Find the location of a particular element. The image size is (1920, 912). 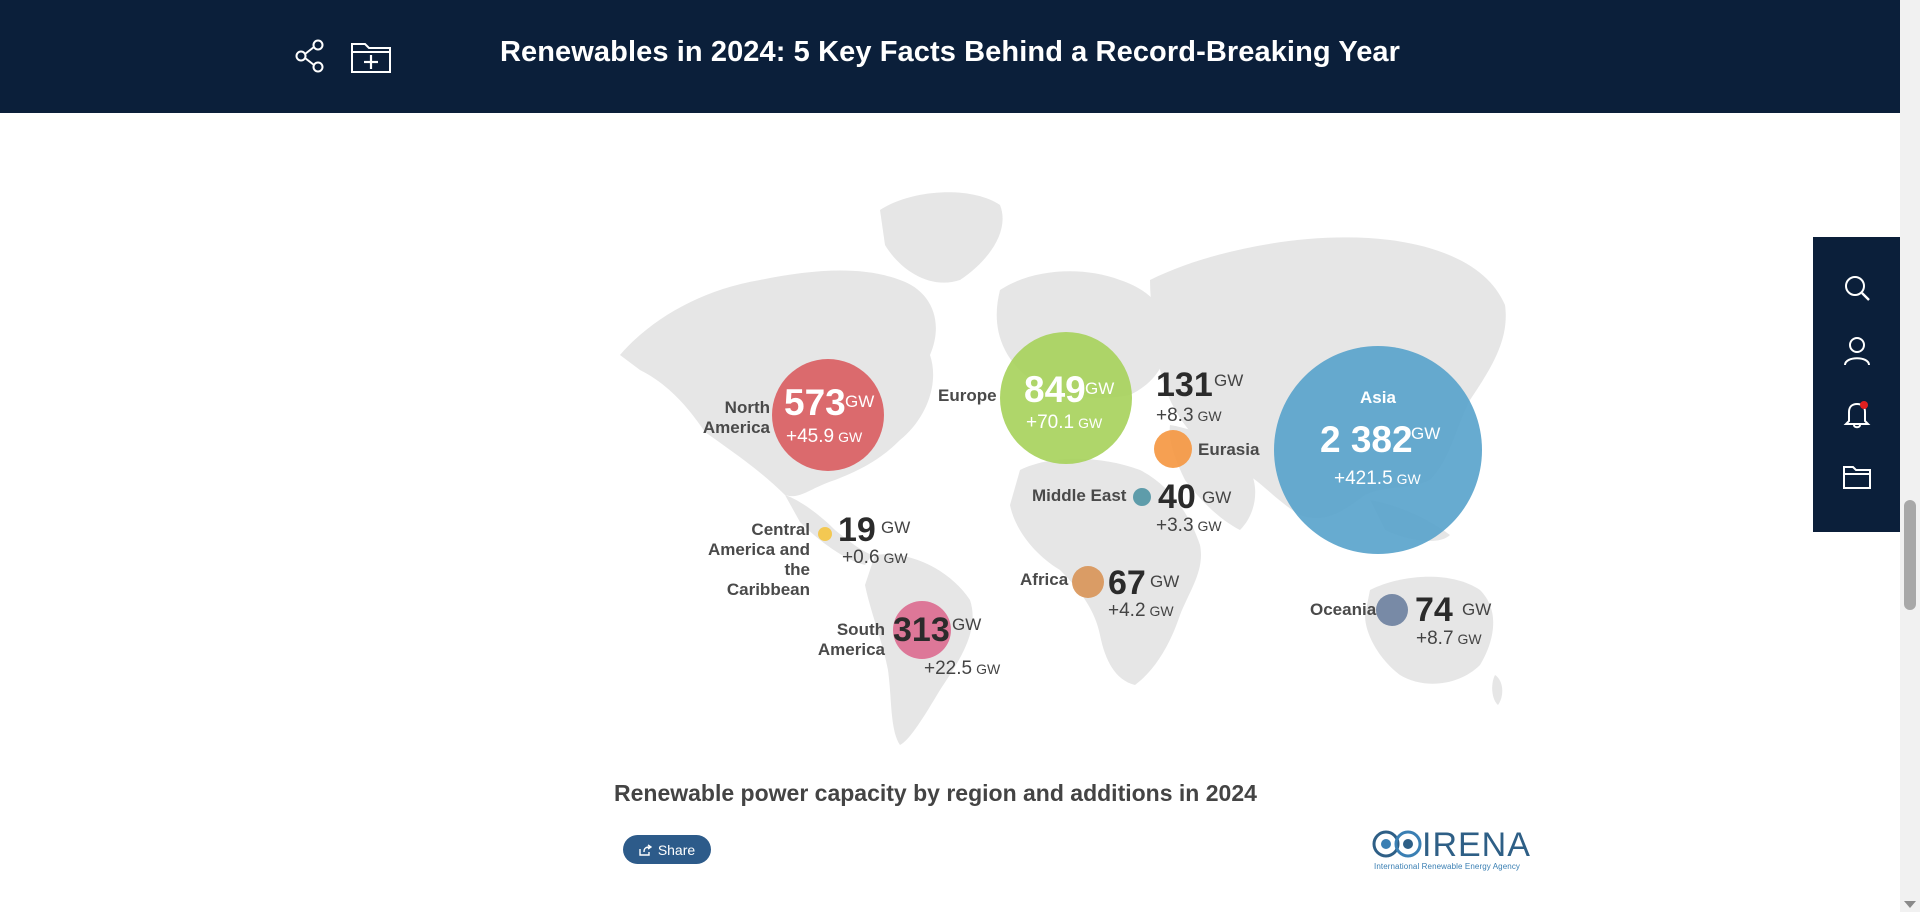

body-text-fragment is located at coordinates (1064, 908).